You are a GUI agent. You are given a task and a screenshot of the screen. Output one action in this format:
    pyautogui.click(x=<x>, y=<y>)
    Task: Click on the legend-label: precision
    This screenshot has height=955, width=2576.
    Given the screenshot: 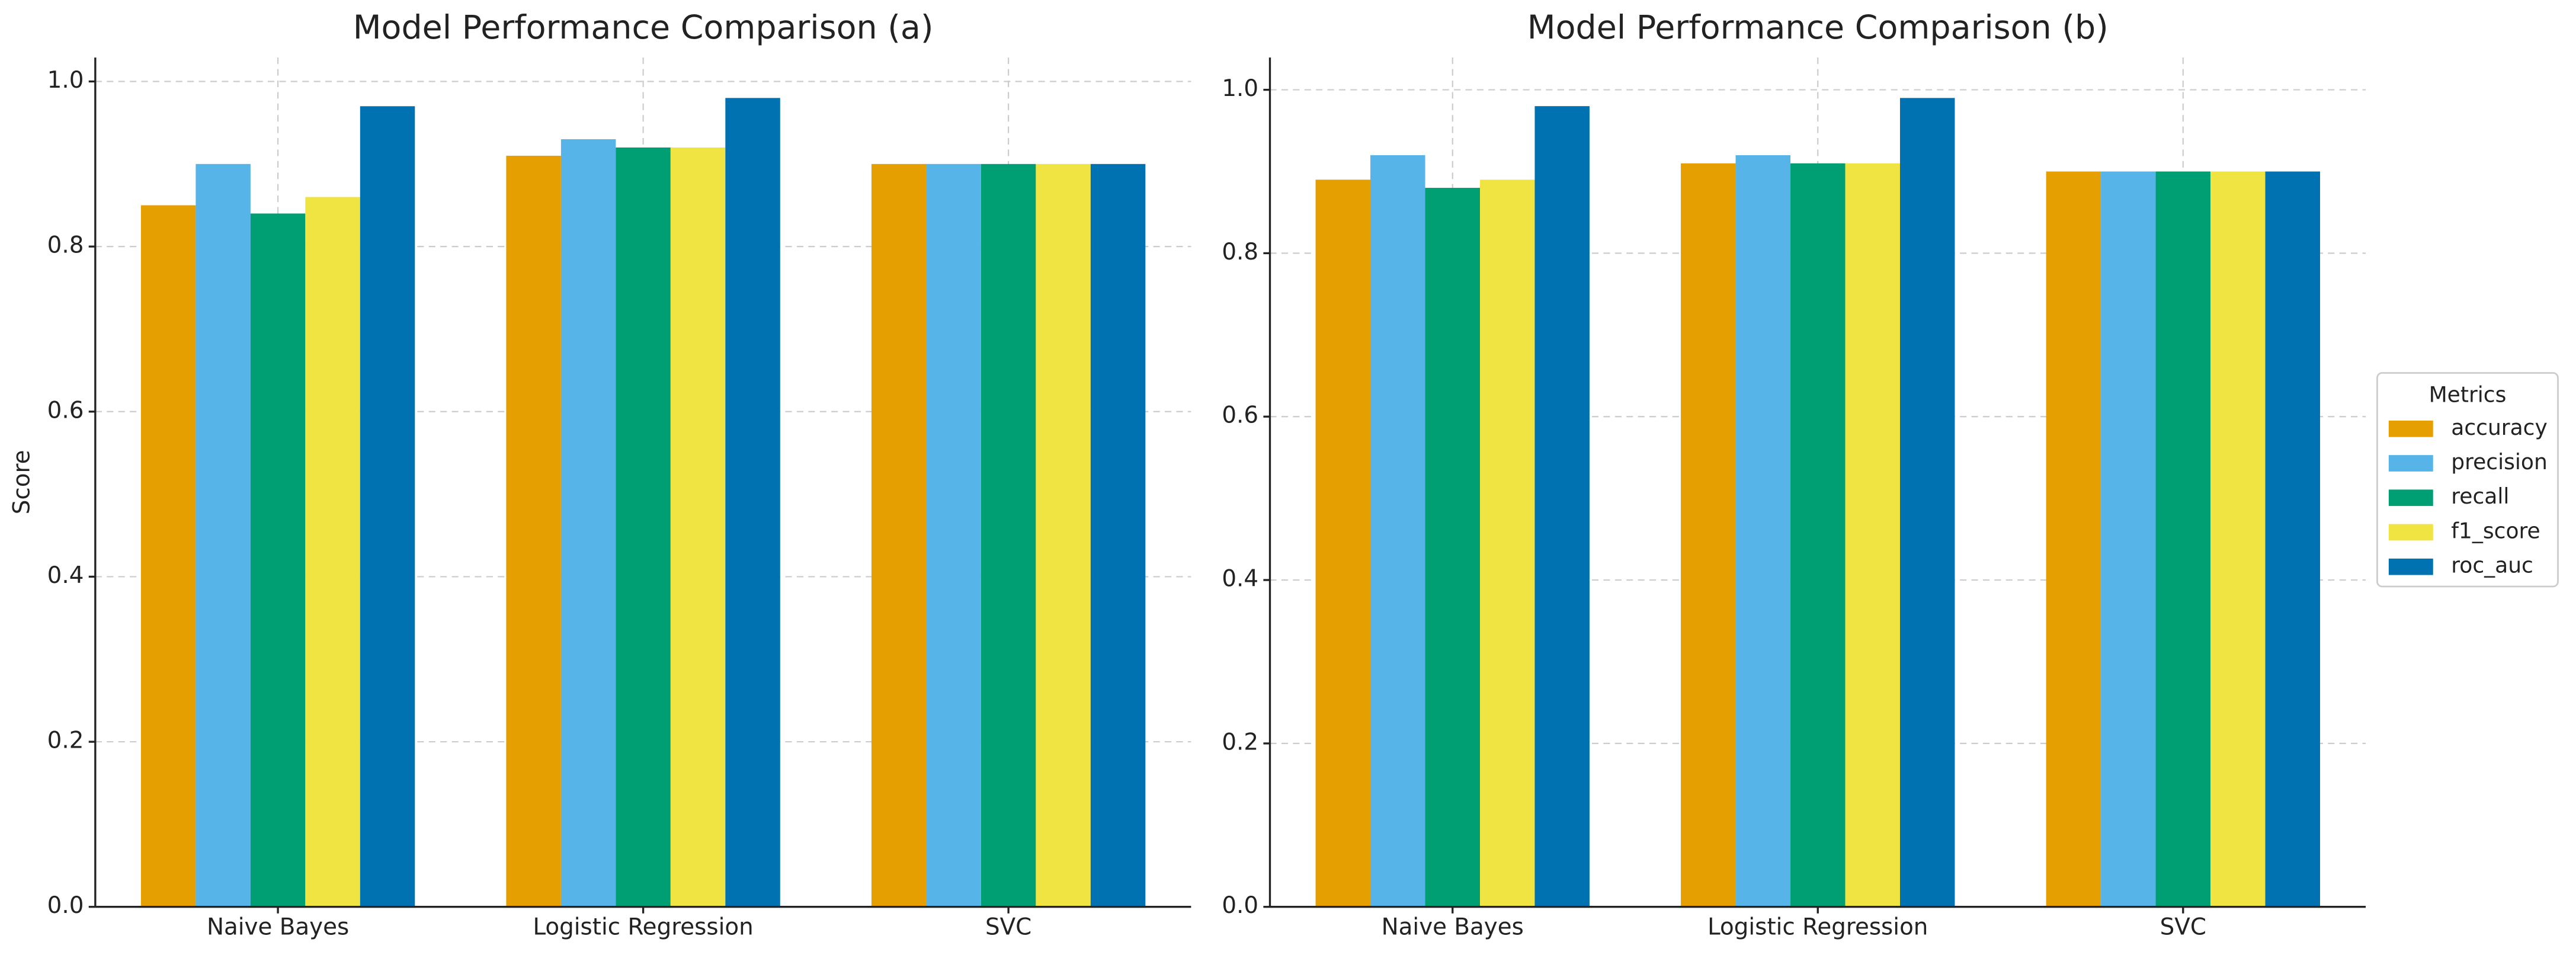 What is the action you would take?
    pyautogui.click(x=2499, y=462)
    